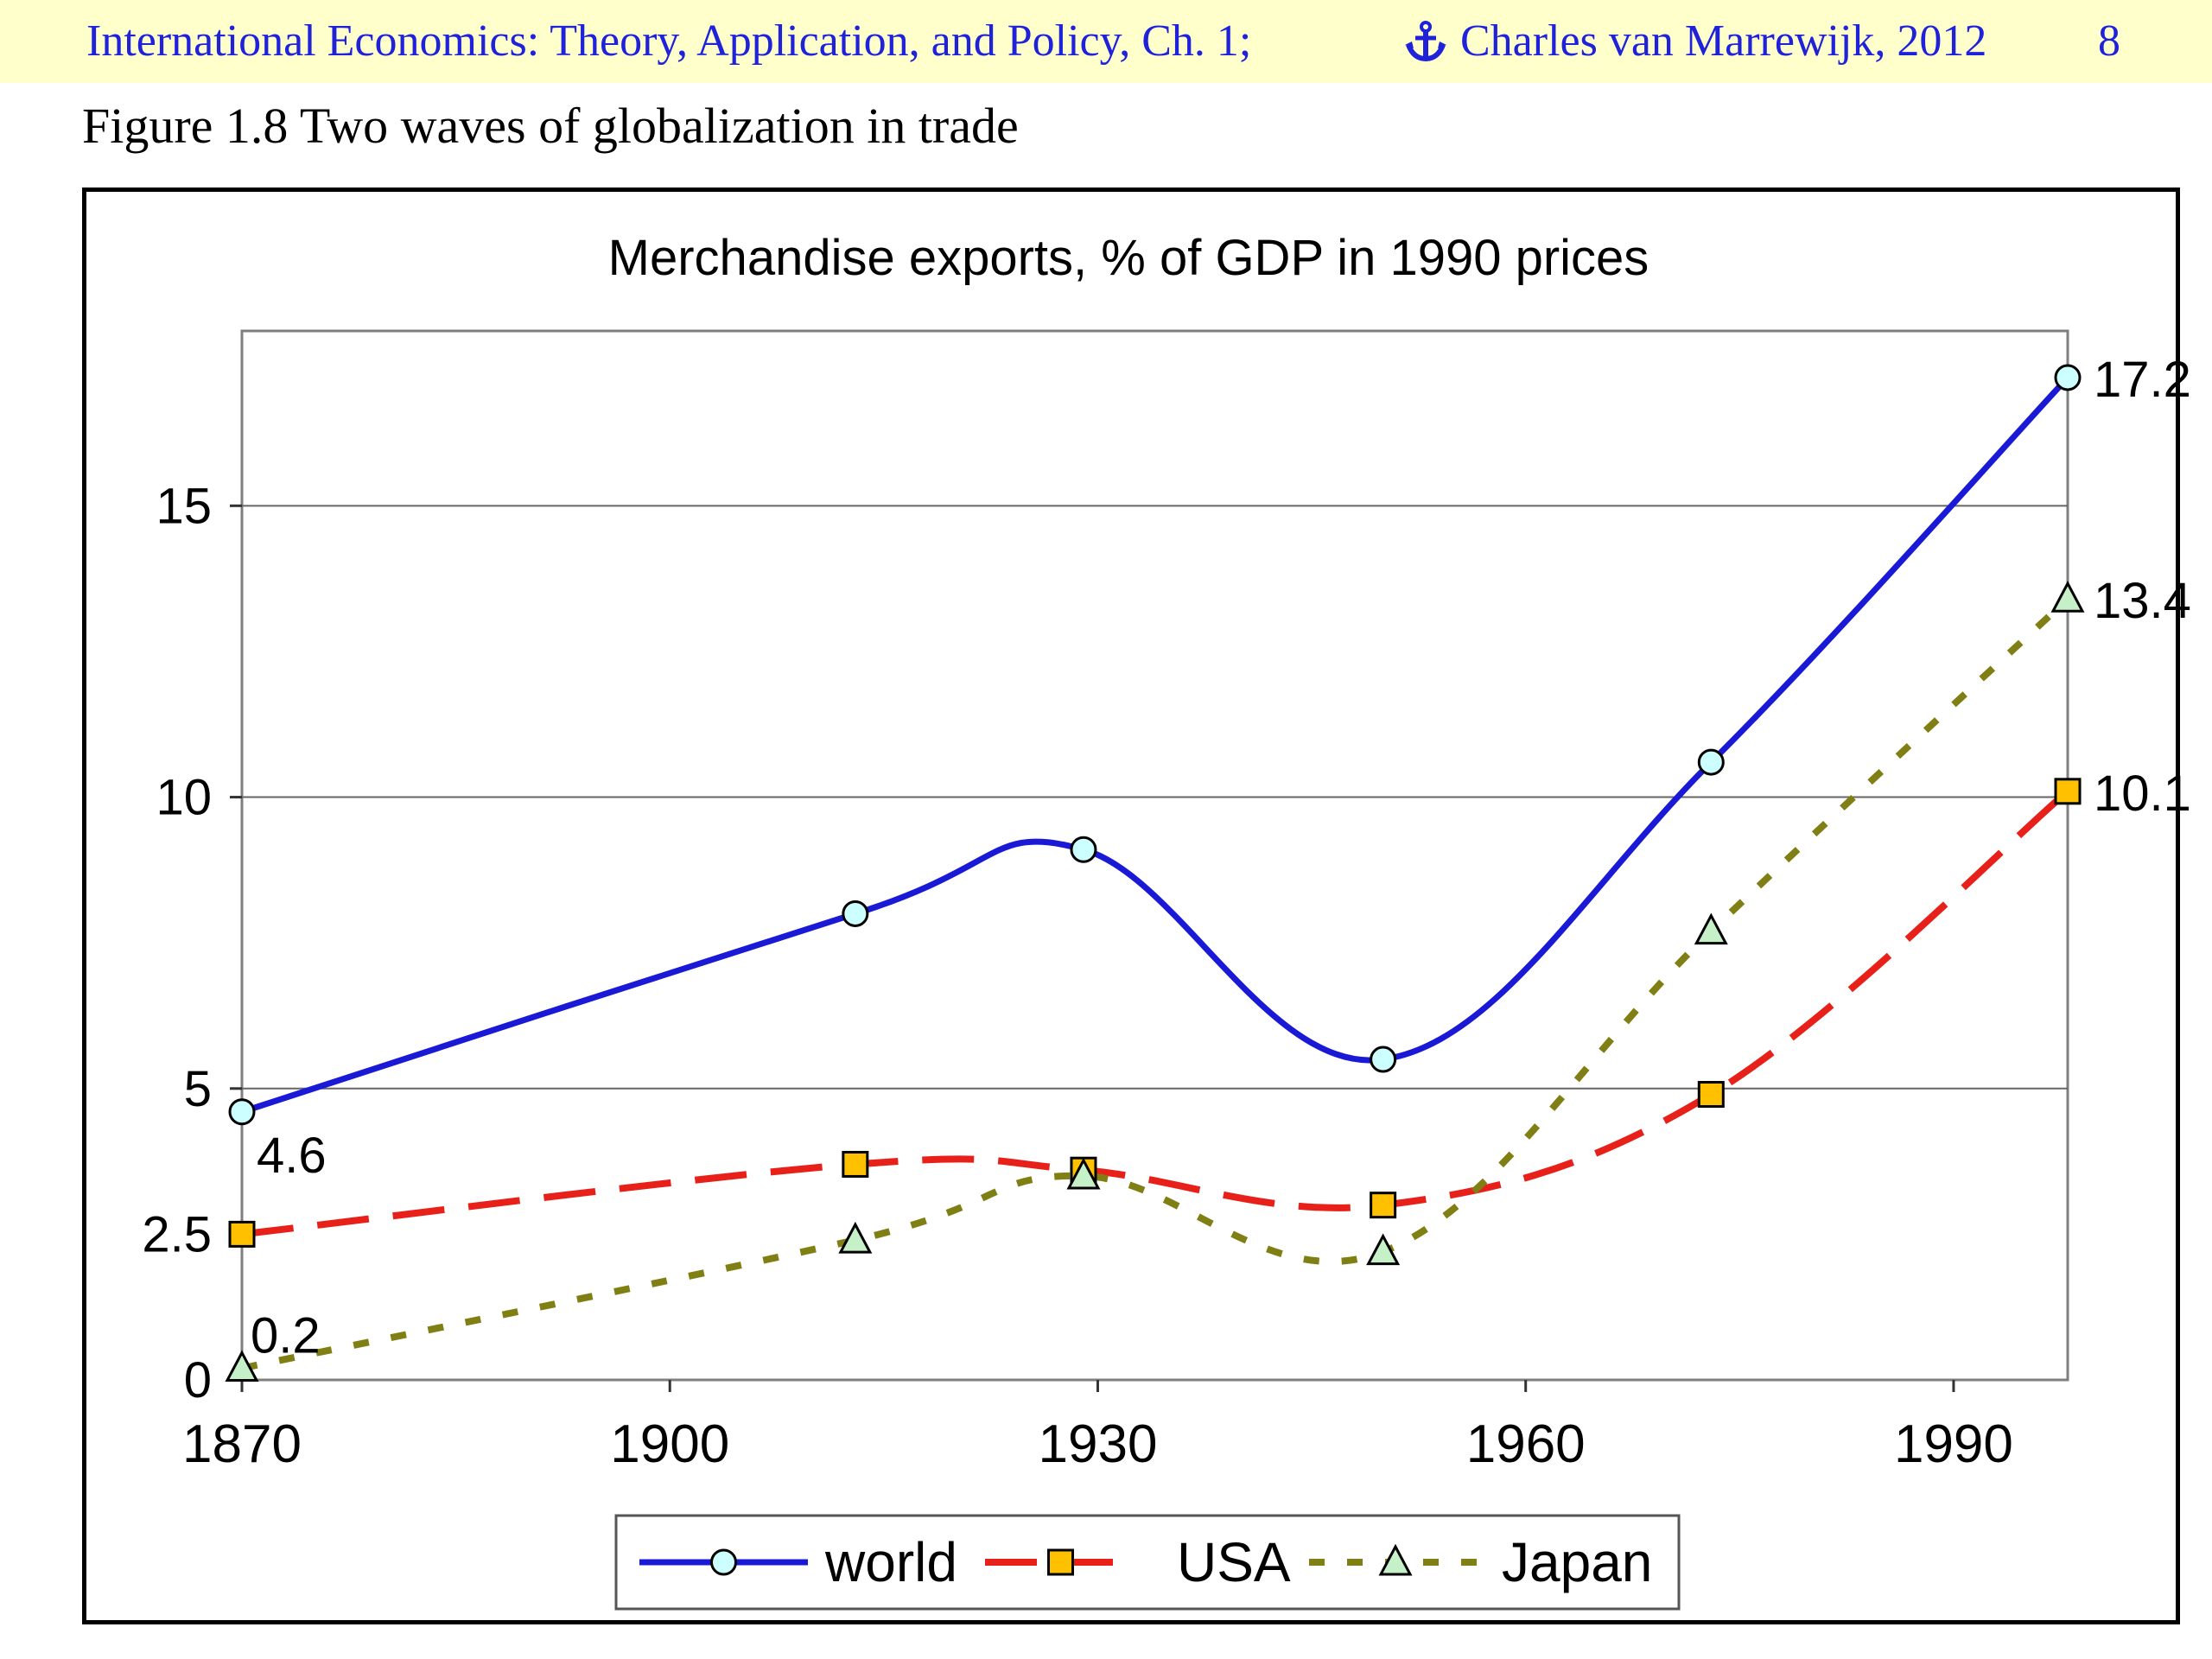 The height and width of the screenshot is (1659, 2212). What do you see at coordinates (177, 1234) in the screenshot?
I see `y-tick-label: 2.5` at bounding box center [177, 1234].